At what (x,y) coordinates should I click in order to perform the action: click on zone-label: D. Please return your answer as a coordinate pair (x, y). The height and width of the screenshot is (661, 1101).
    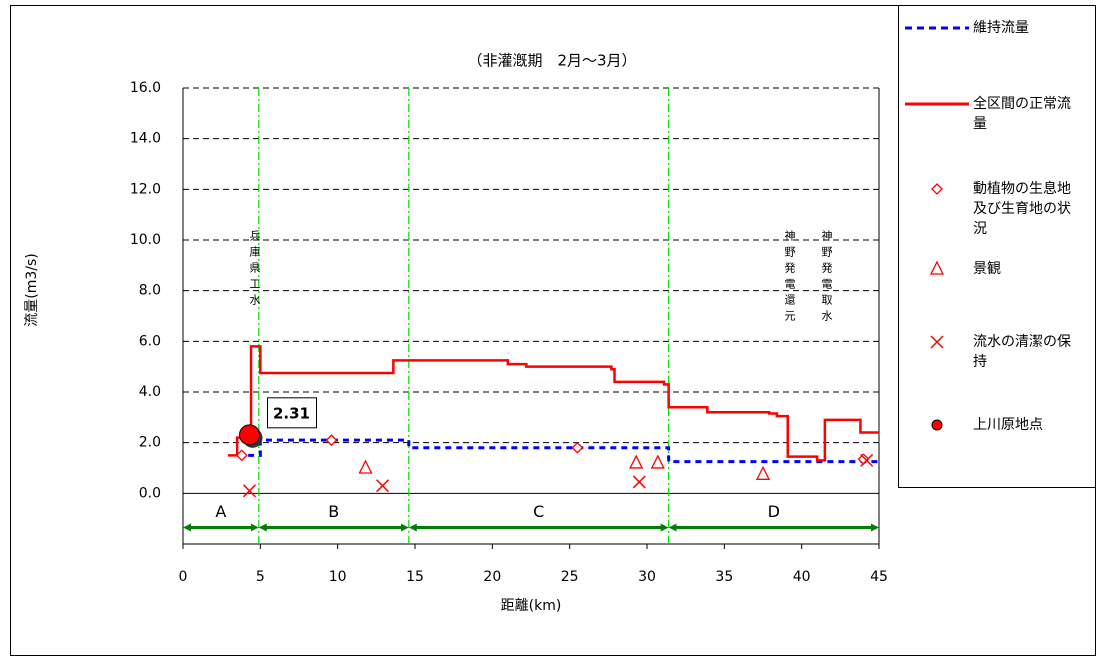
    Looking at the image, I should click on (774, 511).